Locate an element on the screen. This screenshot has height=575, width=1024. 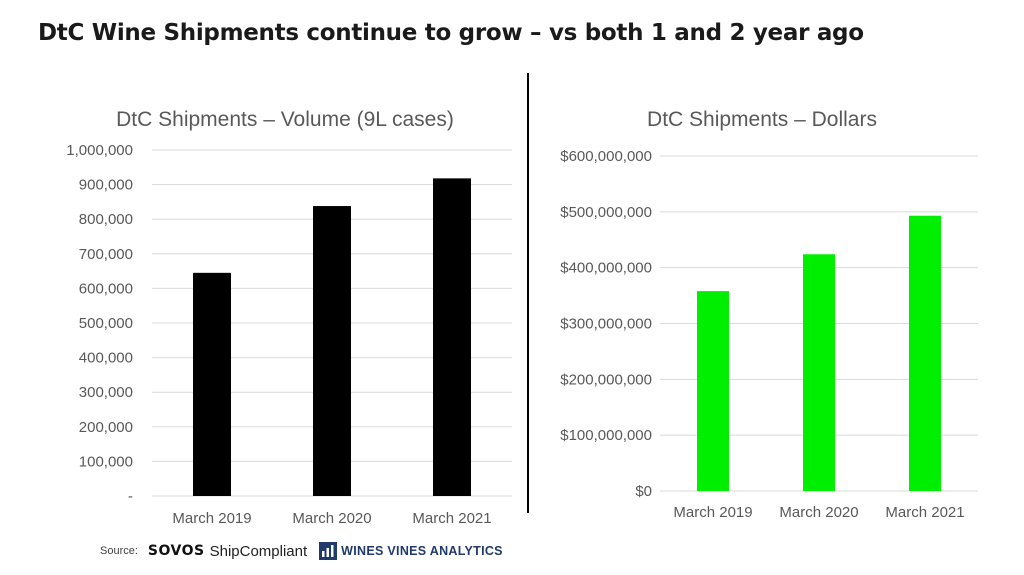
volume-y-tick-label: 300,000 is located at coordinates (106, 392).